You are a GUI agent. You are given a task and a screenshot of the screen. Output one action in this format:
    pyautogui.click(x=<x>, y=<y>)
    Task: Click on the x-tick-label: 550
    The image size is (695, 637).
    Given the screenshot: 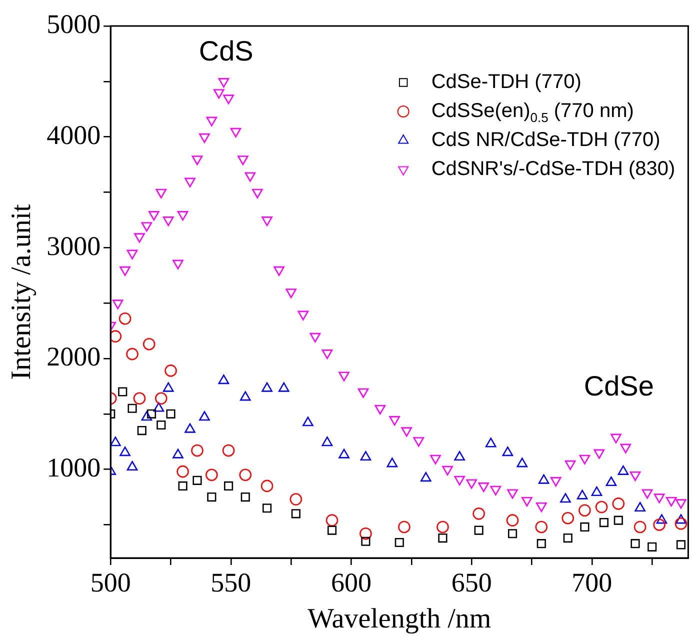 What is the action you would take?
    pyautogui.click(x=231, y=582)
    